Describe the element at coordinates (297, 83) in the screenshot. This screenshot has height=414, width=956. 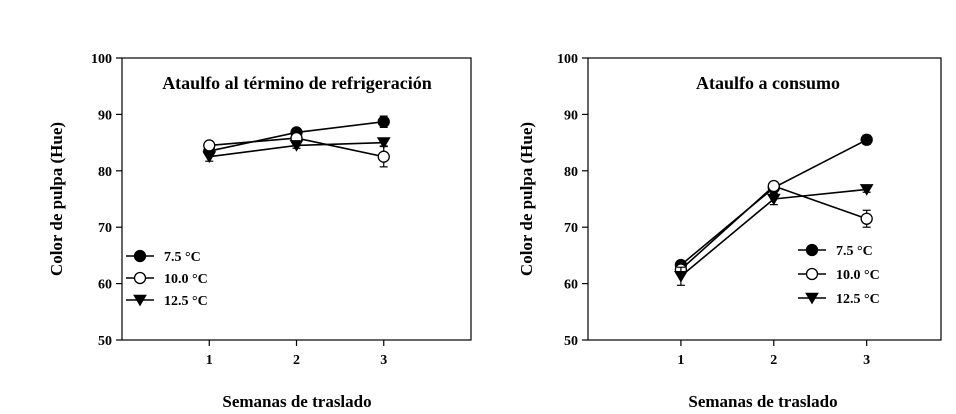
I see `chart-title: Ataulfo al término de refrigeración` at that location.